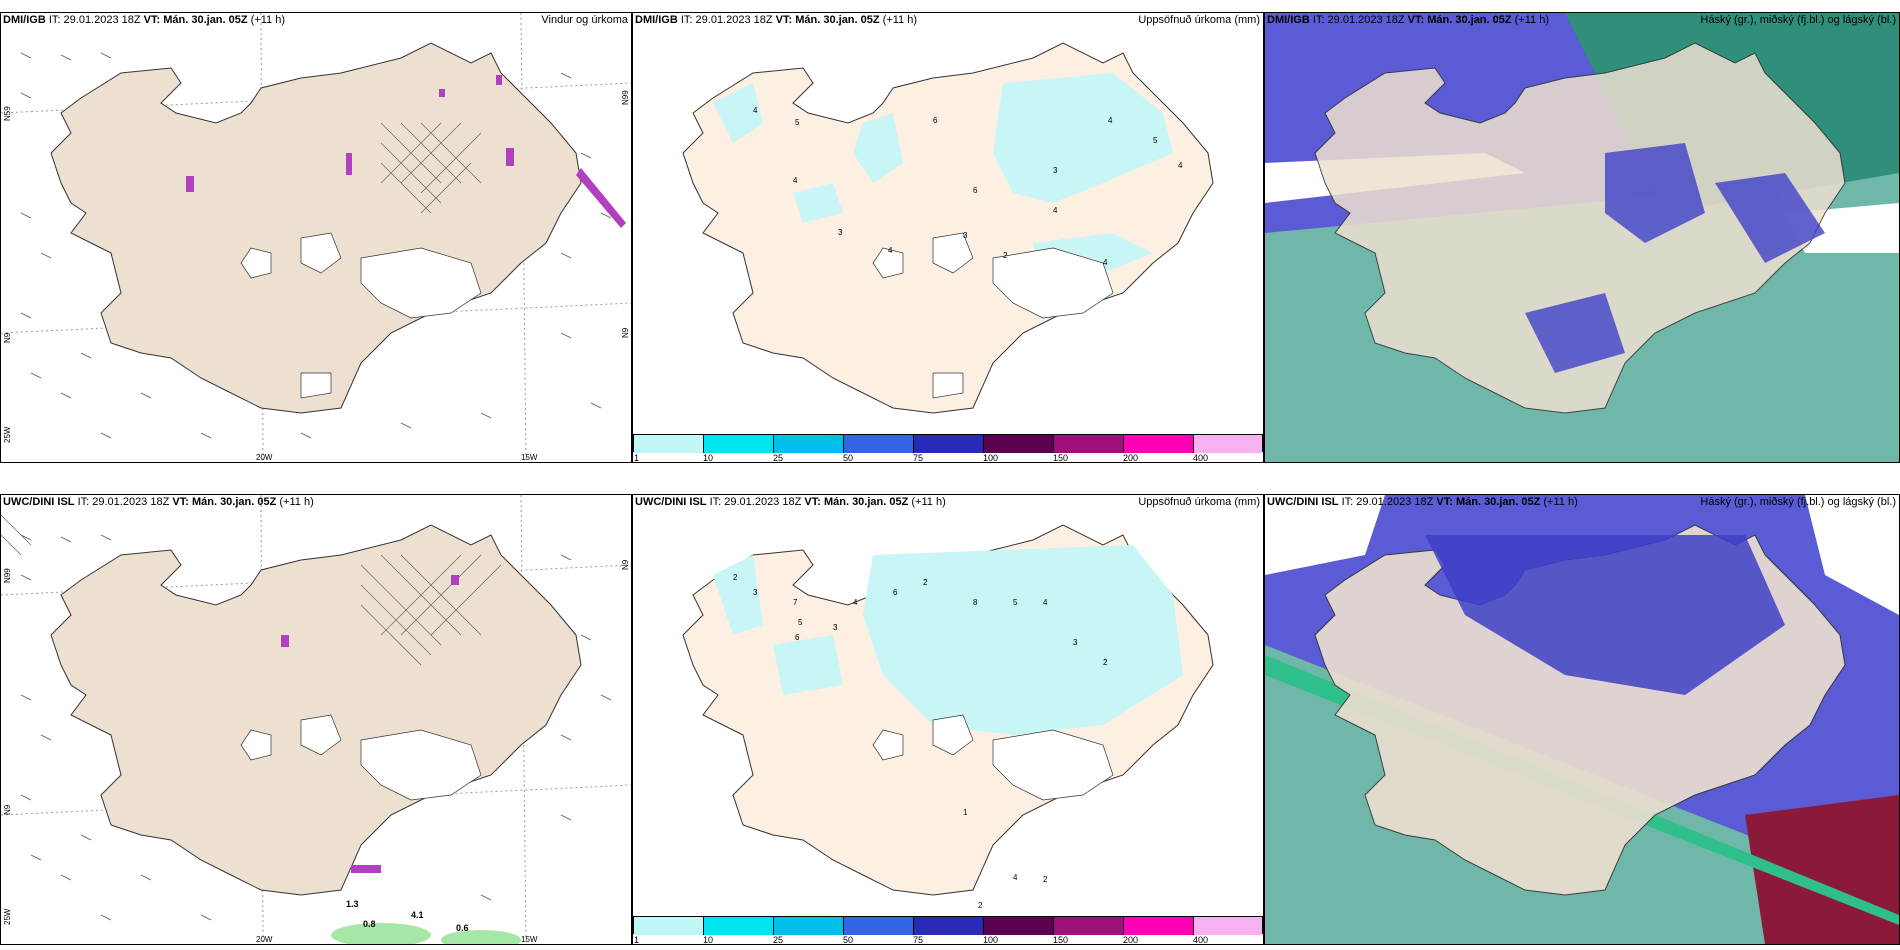 The height and width of the screenshot is (950, 1900). Describe the element at coordinates (7, 575) in the screenshot. I see `lat-label-top: N99` at that location.